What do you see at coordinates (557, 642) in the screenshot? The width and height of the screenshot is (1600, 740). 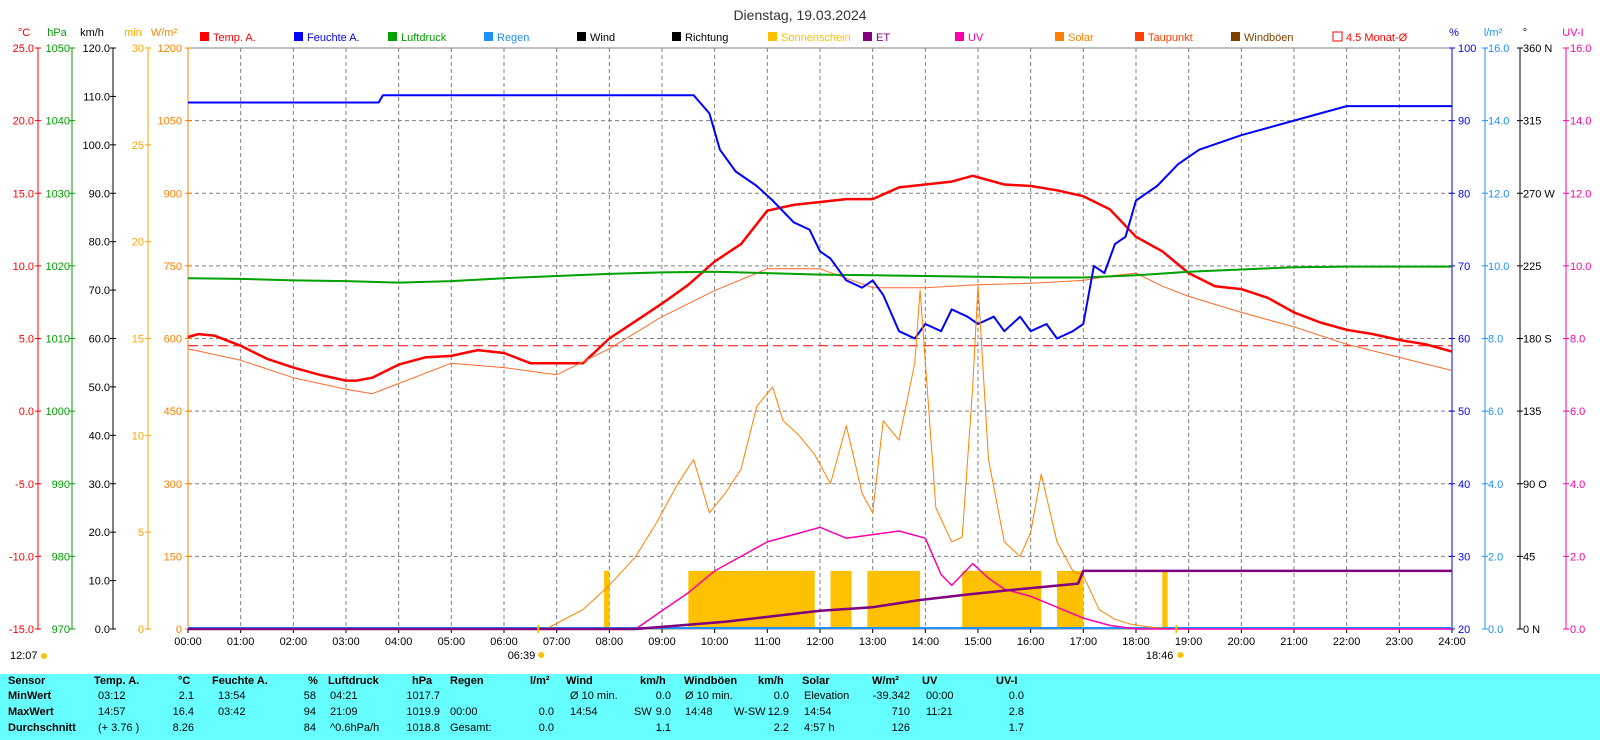 I see `time-axis-tick-label: 07:00` at bounding box center [557, 642].